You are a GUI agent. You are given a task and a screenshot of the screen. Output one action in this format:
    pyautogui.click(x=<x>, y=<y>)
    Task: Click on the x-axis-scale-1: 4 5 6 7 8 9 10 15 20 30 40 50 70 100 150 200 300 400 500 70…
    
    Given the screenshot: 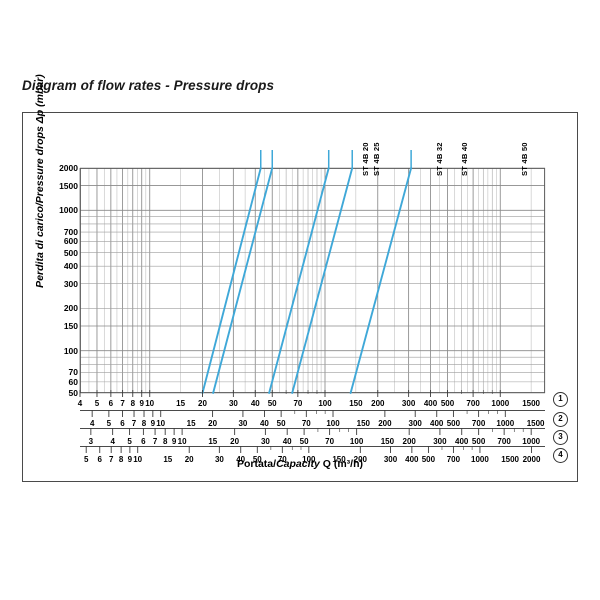 What is the action you would take?
    pyautogui.click(x=311, y=400)
    